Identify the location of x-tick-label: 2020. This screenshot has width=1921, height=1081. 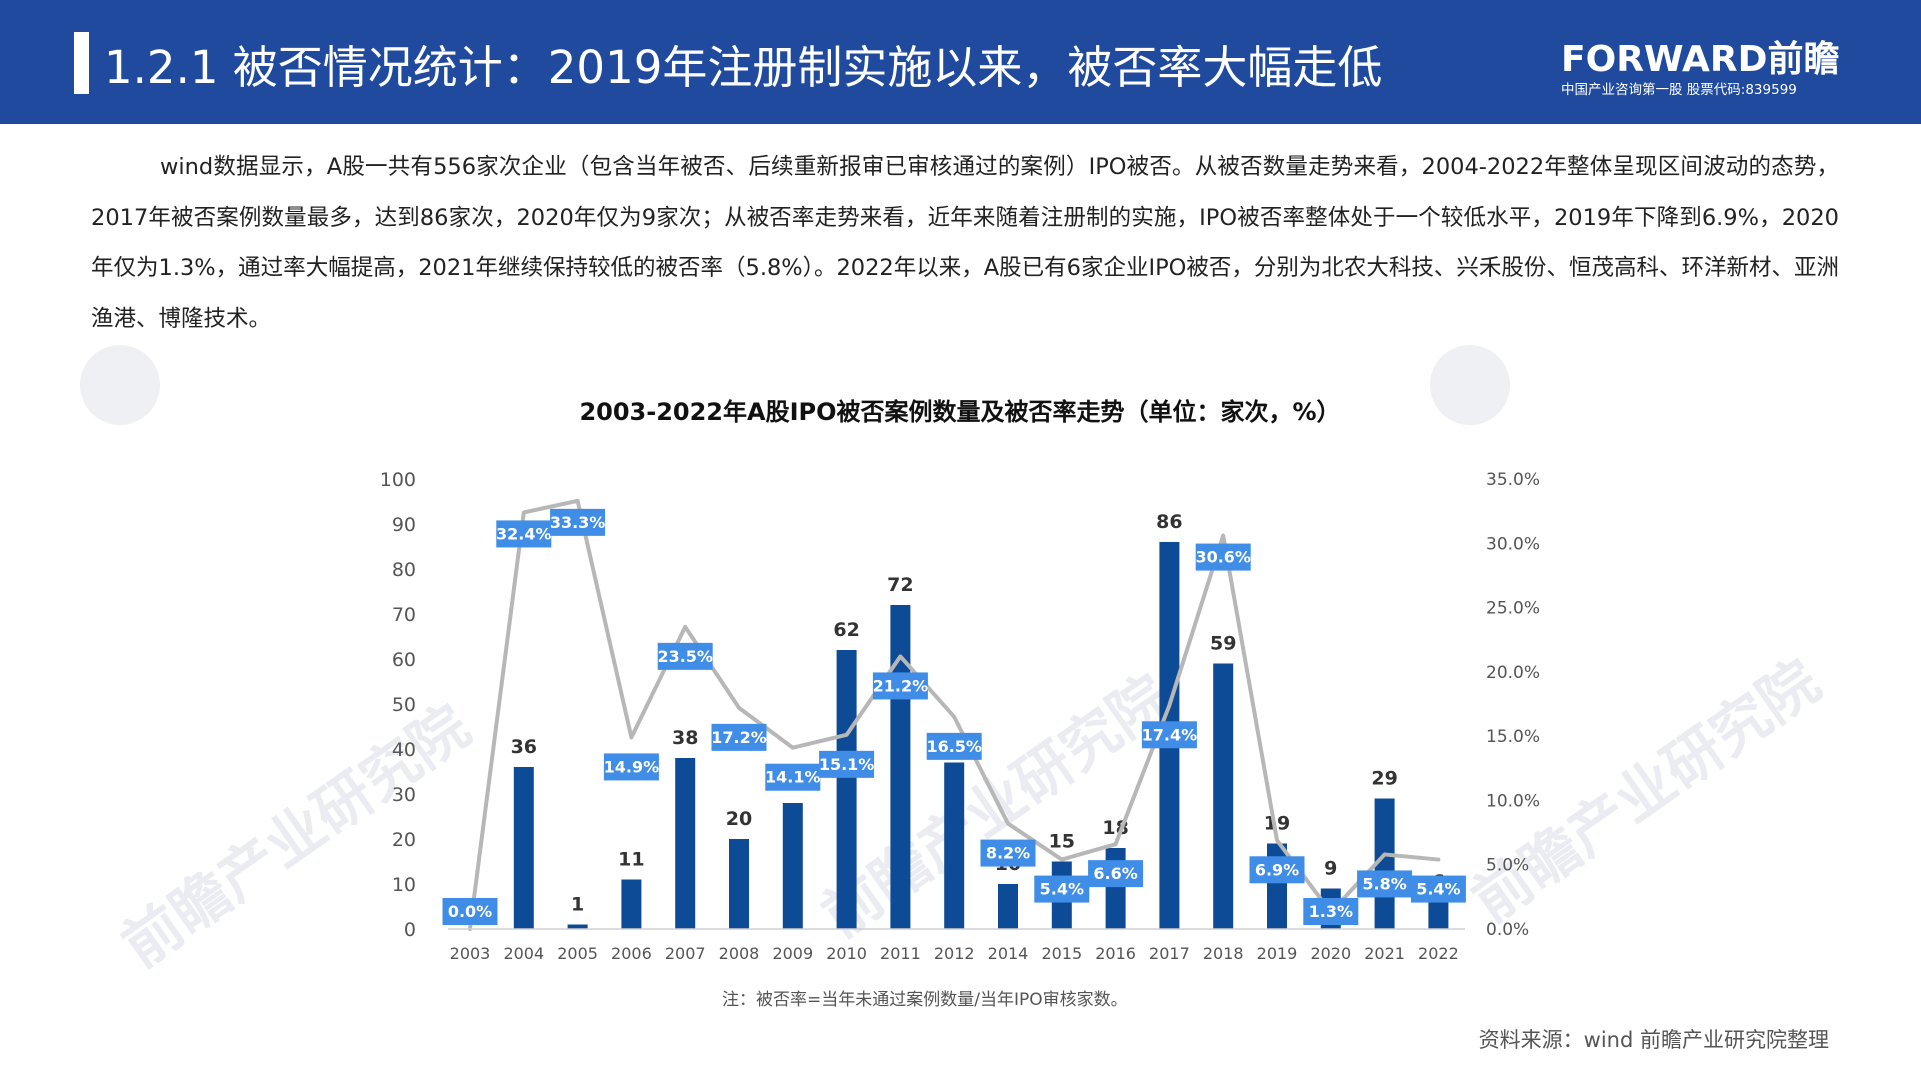
(1330, 953).